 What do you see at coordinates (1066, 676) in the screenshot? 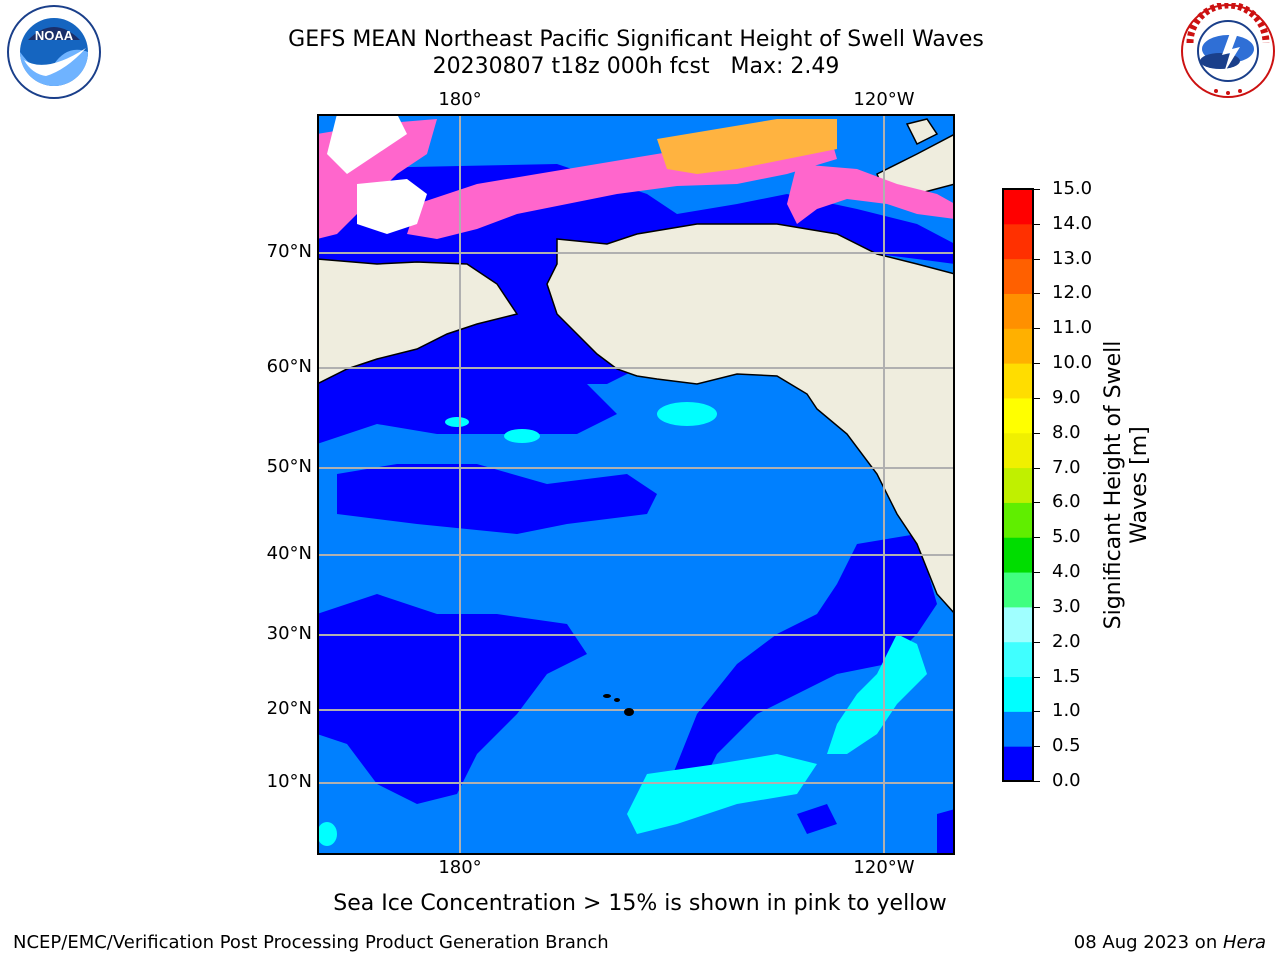
I see `colorbar-tick-label: 1.5` at bounding box center [1066, 676].